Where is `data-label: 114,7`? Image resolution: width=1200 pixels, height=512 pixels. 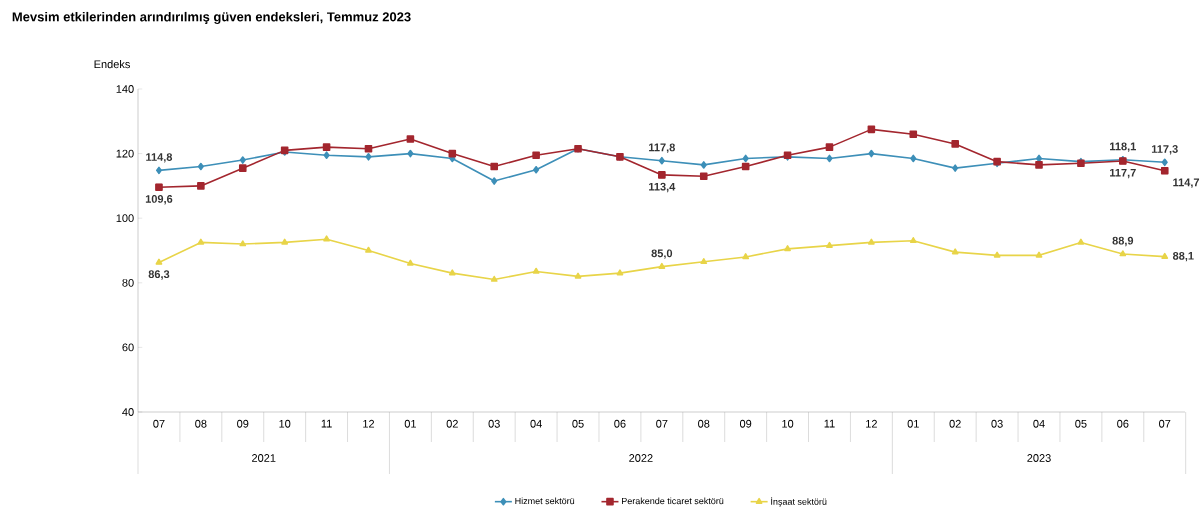 data-label: 114,7 is located at coordinates (1186, 183).